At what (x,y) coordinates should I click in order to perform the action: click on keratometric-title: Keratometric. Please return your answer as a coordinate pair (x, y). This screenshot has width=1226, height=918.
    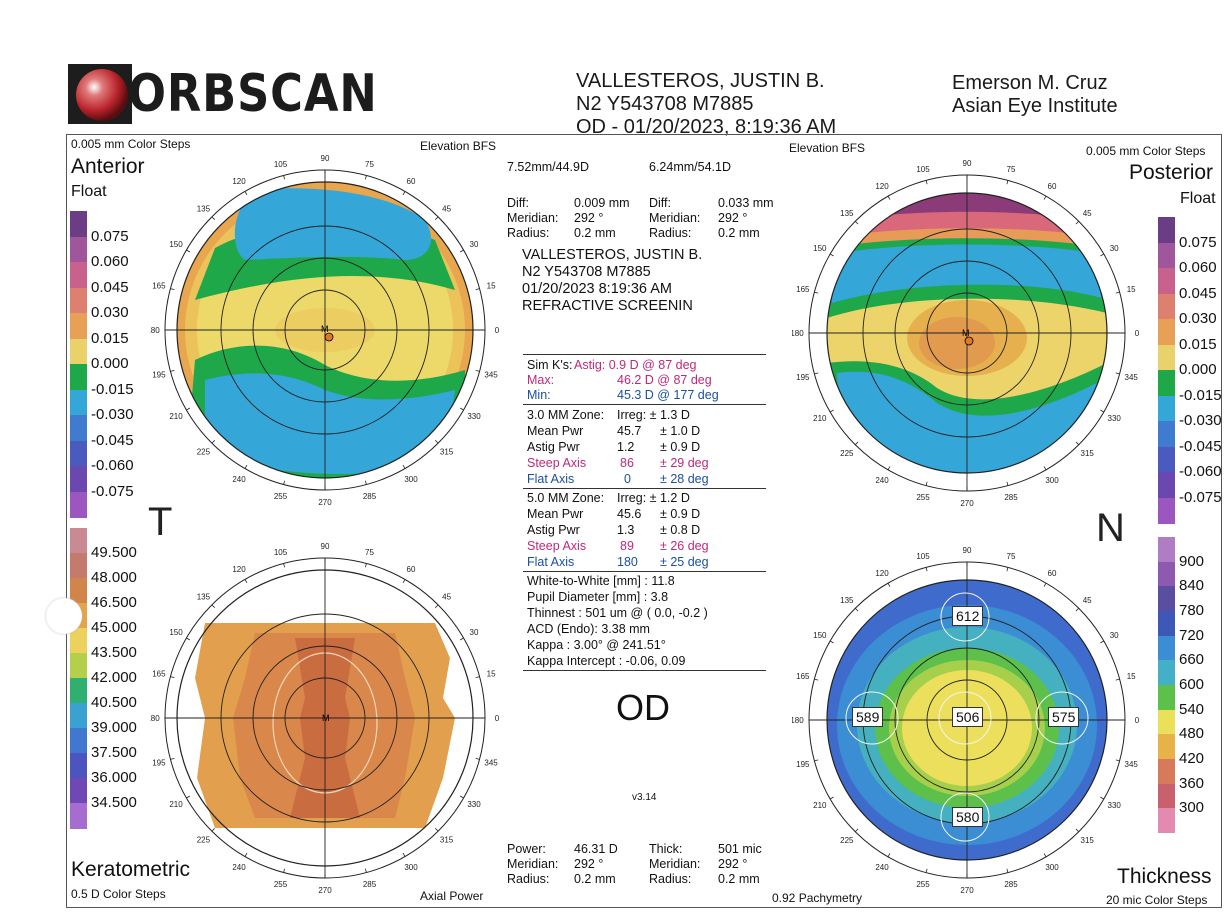
    Looking at the image, I should click on (131, 869).